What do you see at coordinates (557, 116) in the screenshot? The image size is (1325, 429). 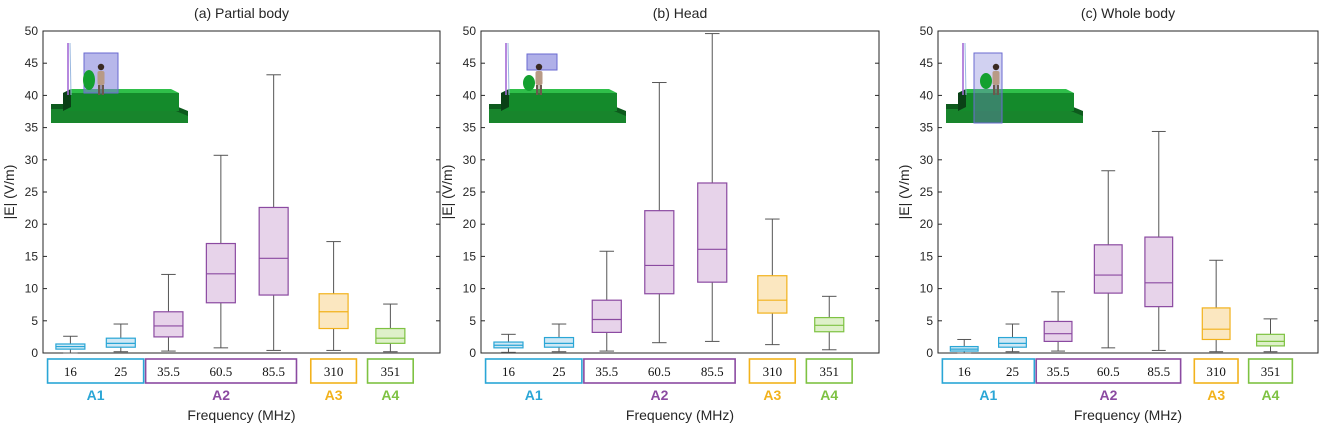 I see `table-front` at bounding box center [557, 116].